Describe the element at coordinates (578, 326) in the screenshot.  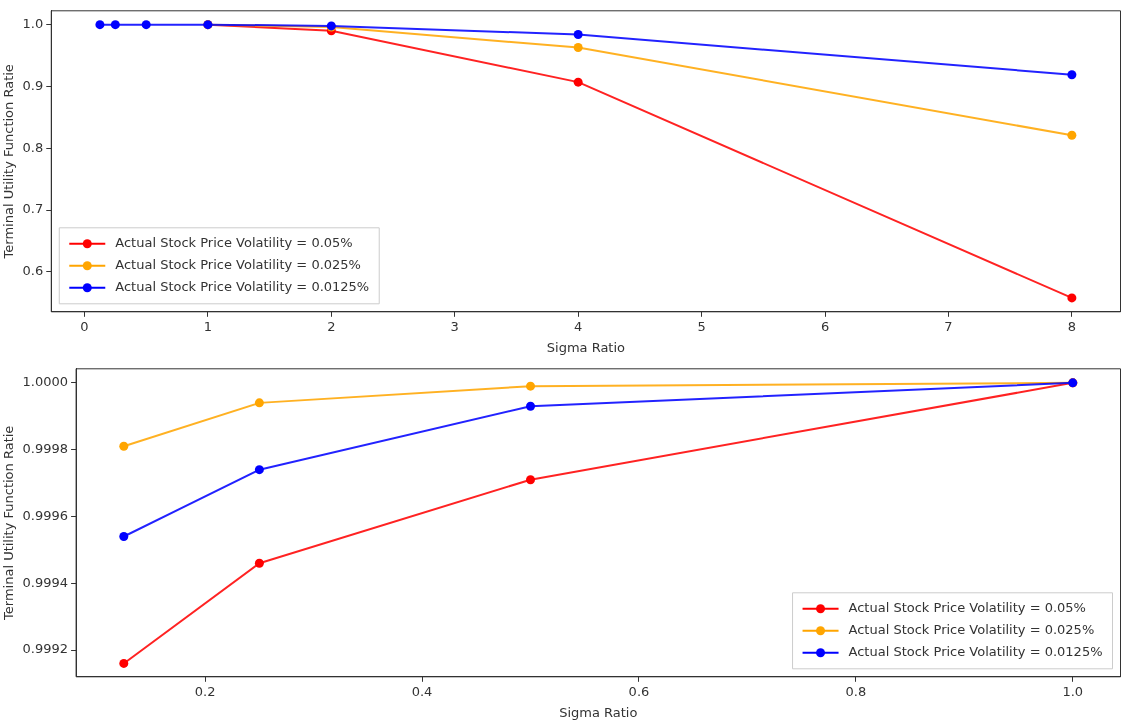
I see `x-tick-label: 4` at that location.